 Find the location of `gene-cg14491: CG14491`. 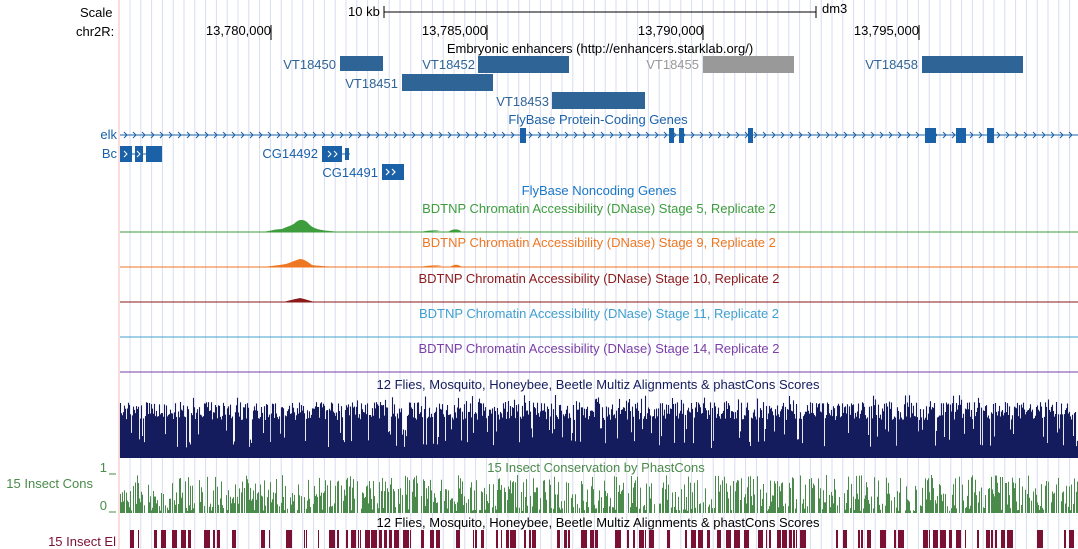

gene-cg14491: CG14491 is located at coordinates (363, 172).